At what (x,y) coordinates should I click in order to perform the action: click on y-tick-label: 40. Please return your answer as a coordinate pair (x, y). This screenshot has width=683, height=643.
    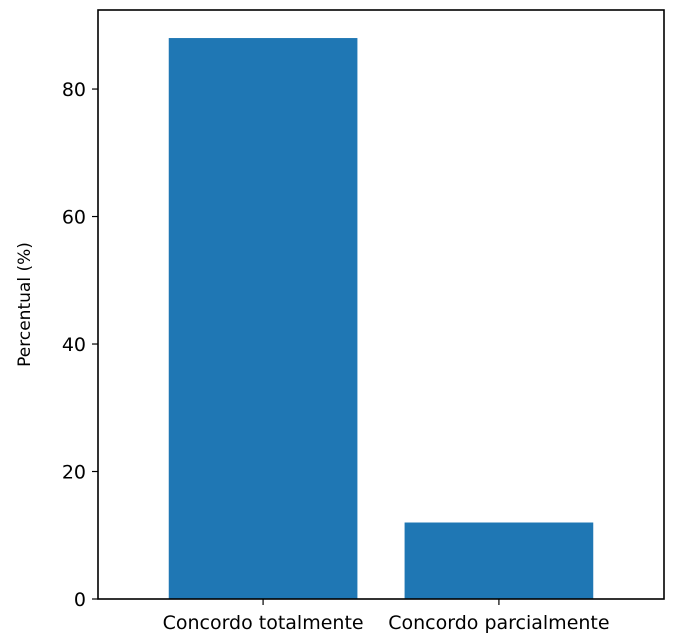
    Looking at the image, I should click on (74, 345).